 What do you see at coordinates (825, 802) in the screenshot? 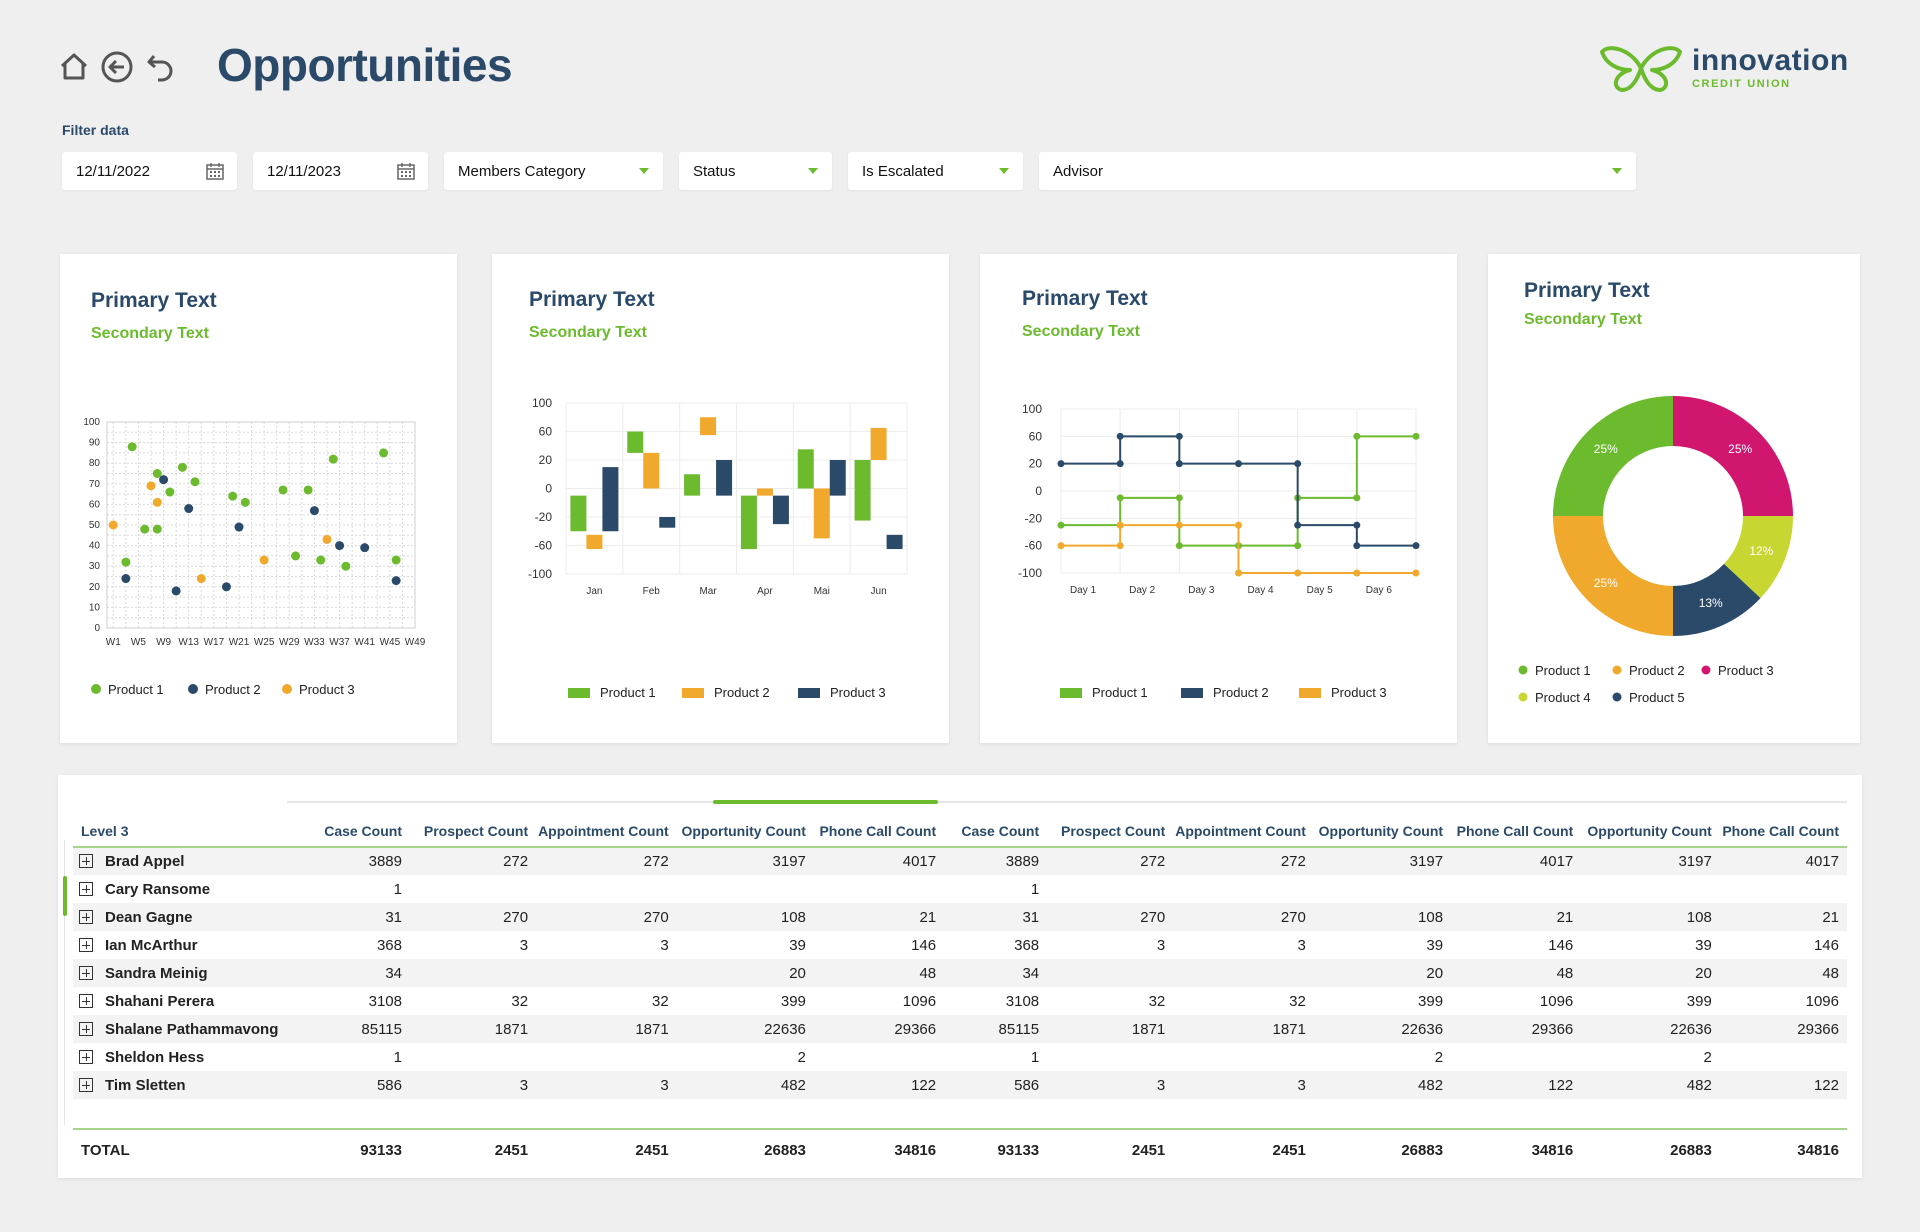
I see `column-group-active-indicator` at bounding box center [825, 802].